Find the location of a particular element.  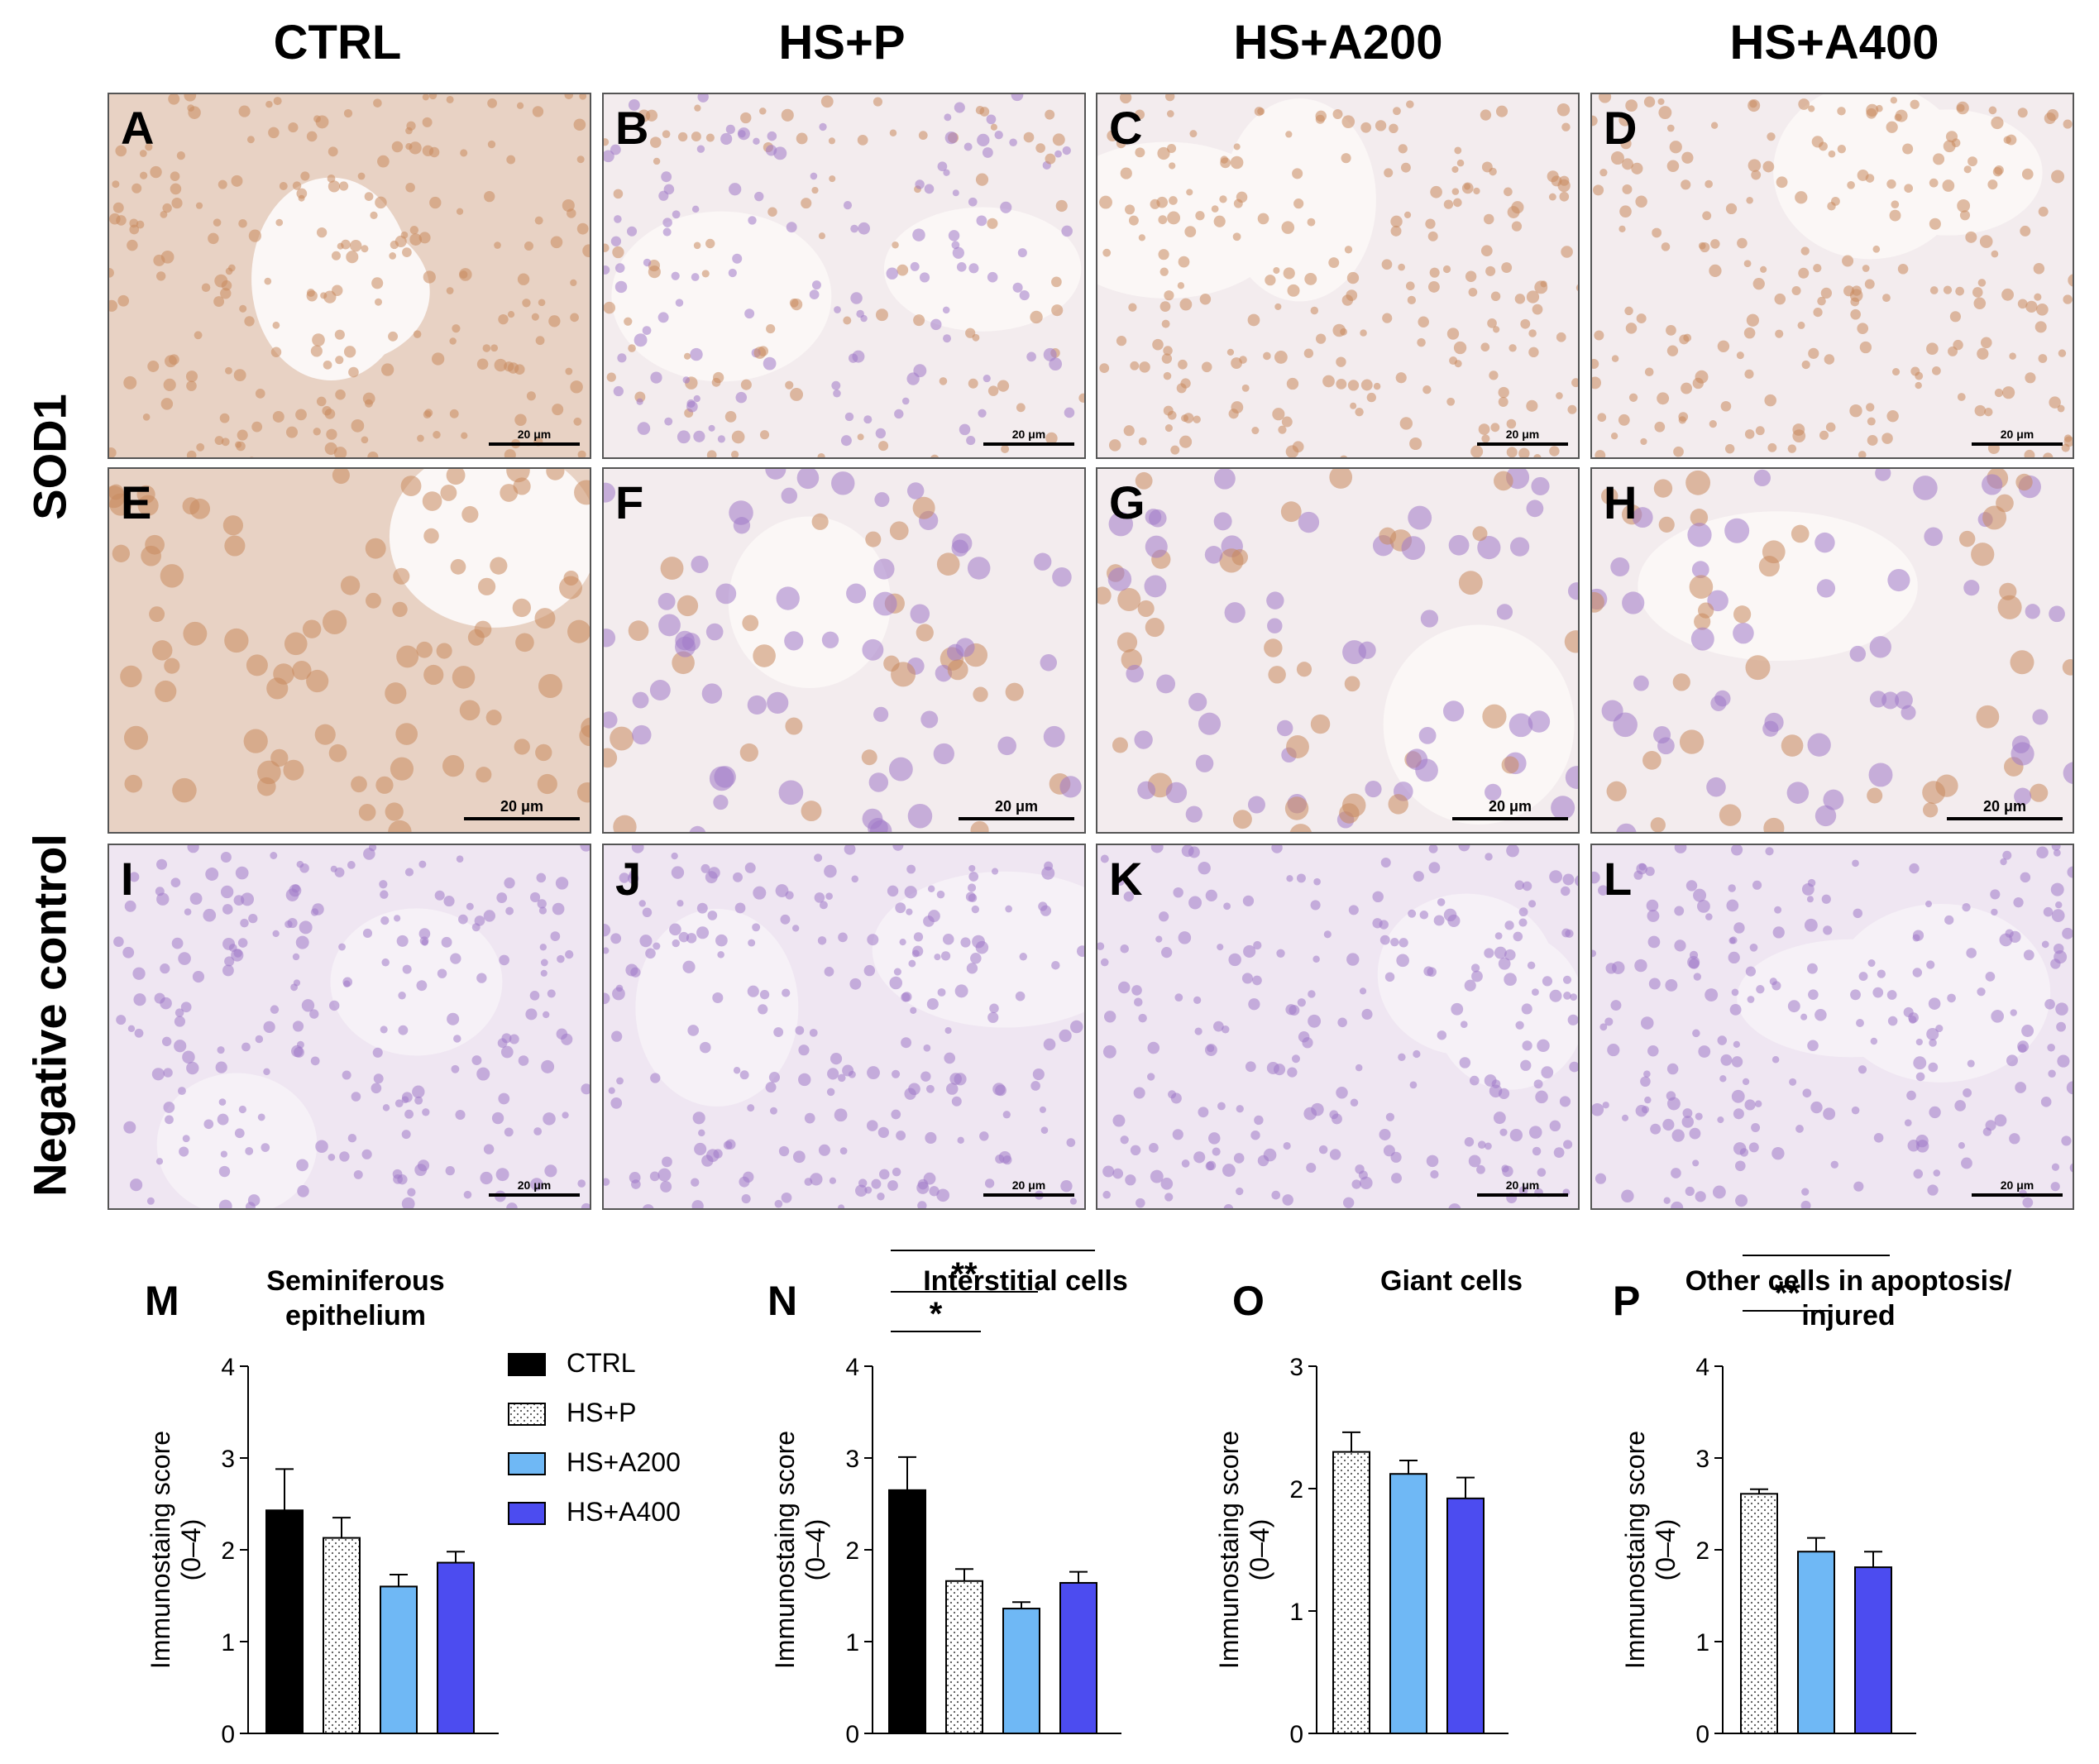

chart-panel-letter: O is located at coordinates (1248, 1301).